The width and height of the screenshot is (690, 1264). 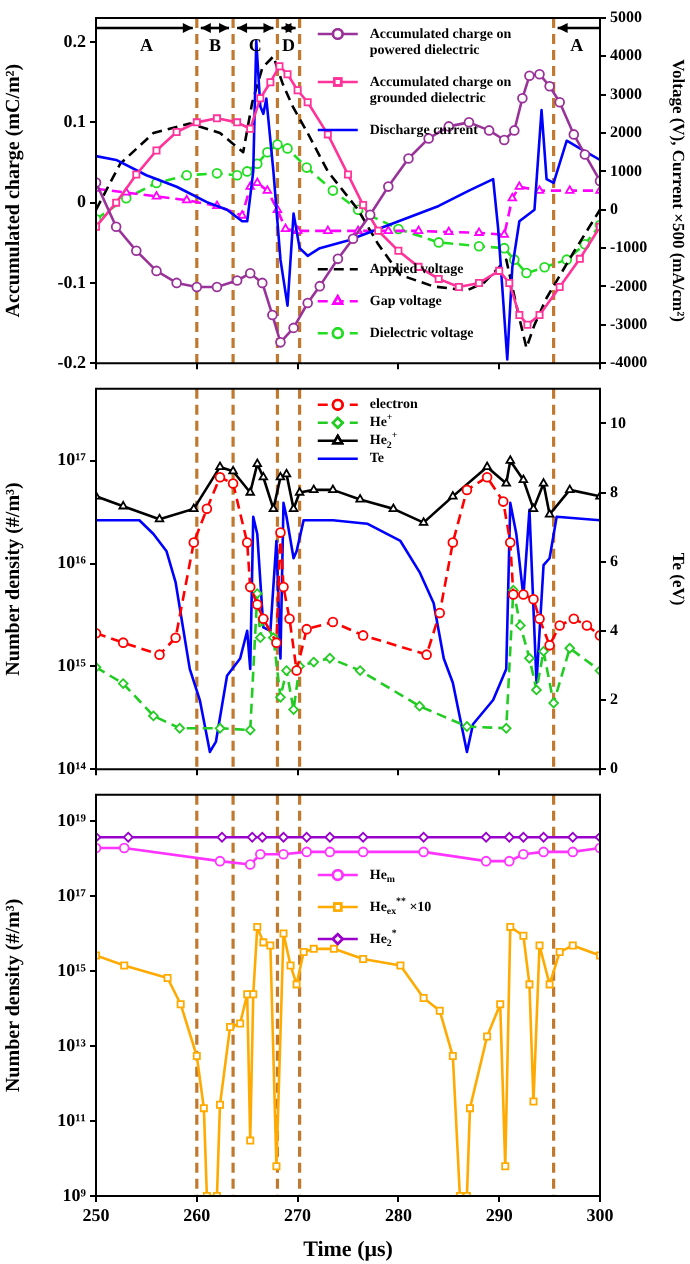 What do you see at coordinates (72, 767) in the screenshot?
I see `y-tick-label: 10¹⁴` at bounding box center [72, 767].